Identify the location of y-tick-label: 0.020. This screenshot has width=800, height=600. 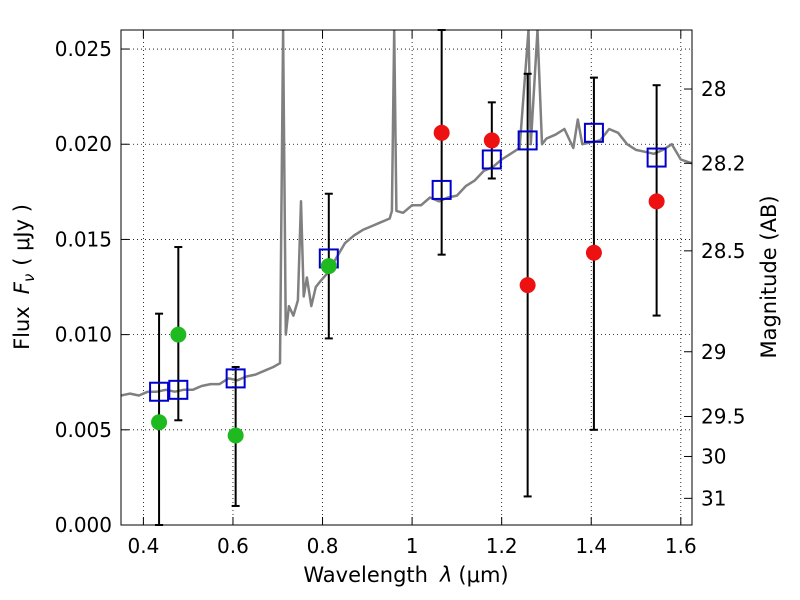
(83, 144).